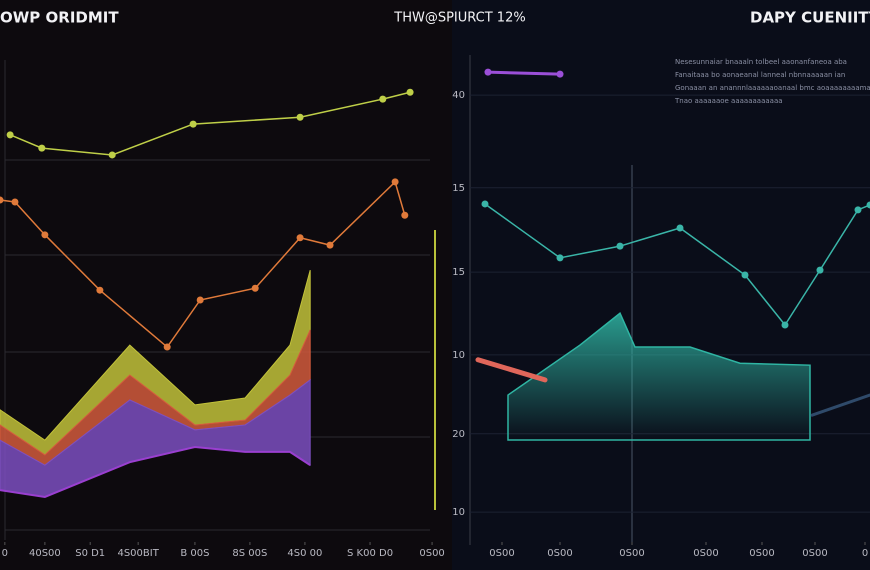 Image resolution: width=870 pixels, height=570 pixels. Describe the element at coordinates (728, 101) in the screenshot. I see `annotation: Tnao aaaaaaoe aaaaaaaaaaaa` at that location.